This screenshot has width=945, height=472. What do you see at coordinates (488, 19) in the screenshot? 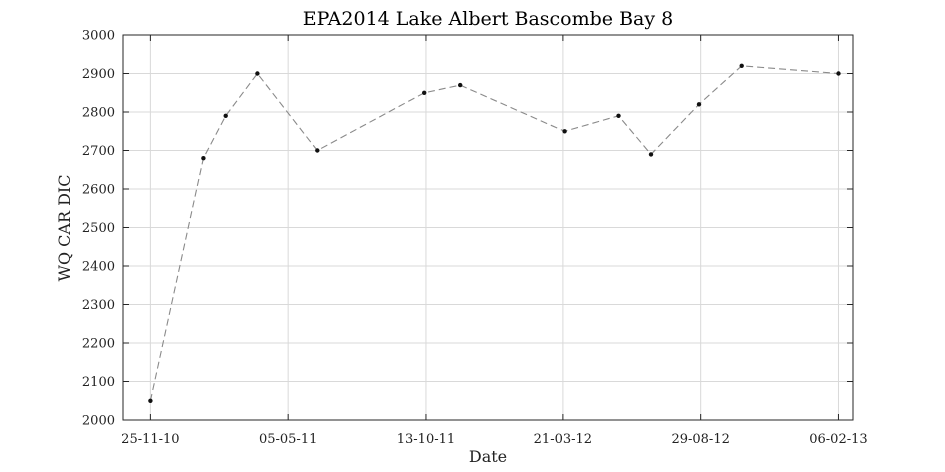
I see `chart-title: EPA2014 Lake Albert Bascombe Bay 8` at bounding box center [488, 19].